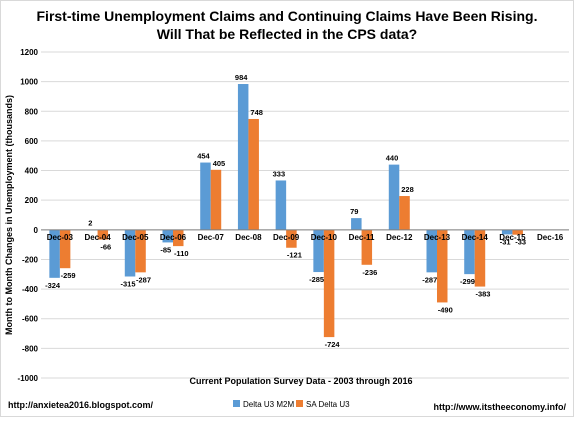  Describe the element at coordinates (90, 223) in the screenshot. I see `data-label: 2` at that location.